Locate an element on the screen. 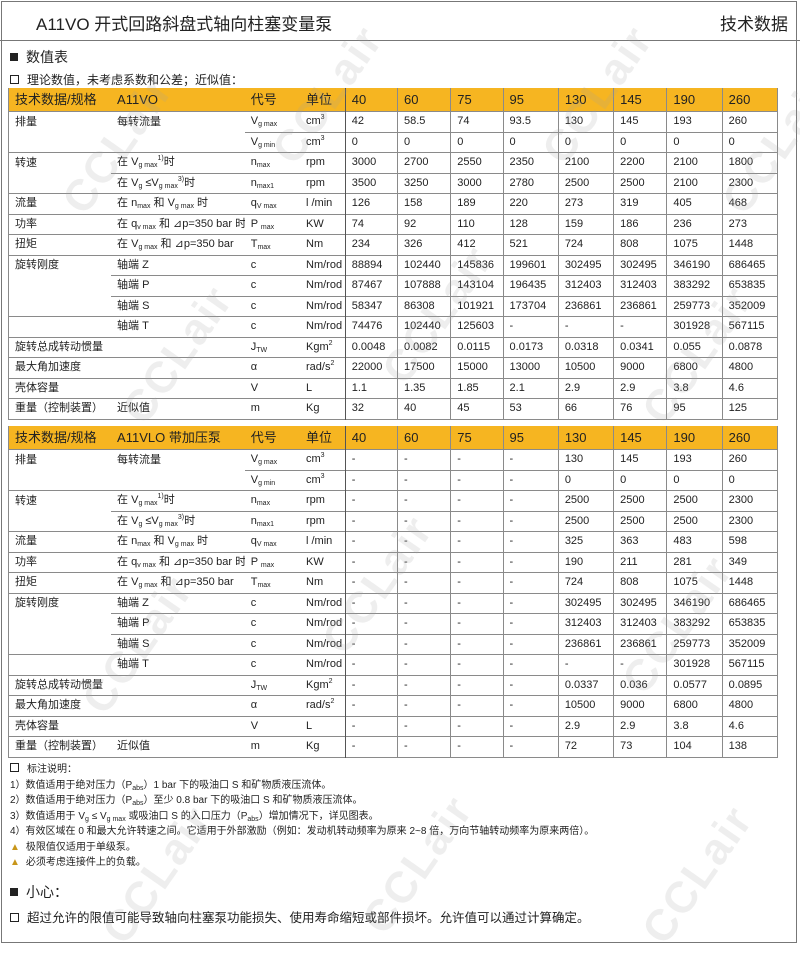 The image size is (800, 953). value-cell: 101921 is located at coordinates (477, 306).